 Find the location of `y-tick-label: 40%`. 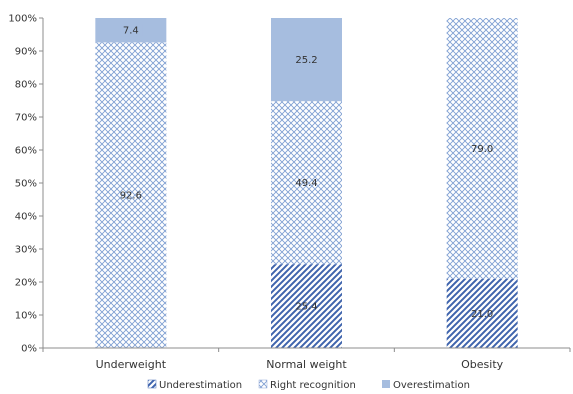

y-tick-label: 40% is located at coordinates (26, 217).